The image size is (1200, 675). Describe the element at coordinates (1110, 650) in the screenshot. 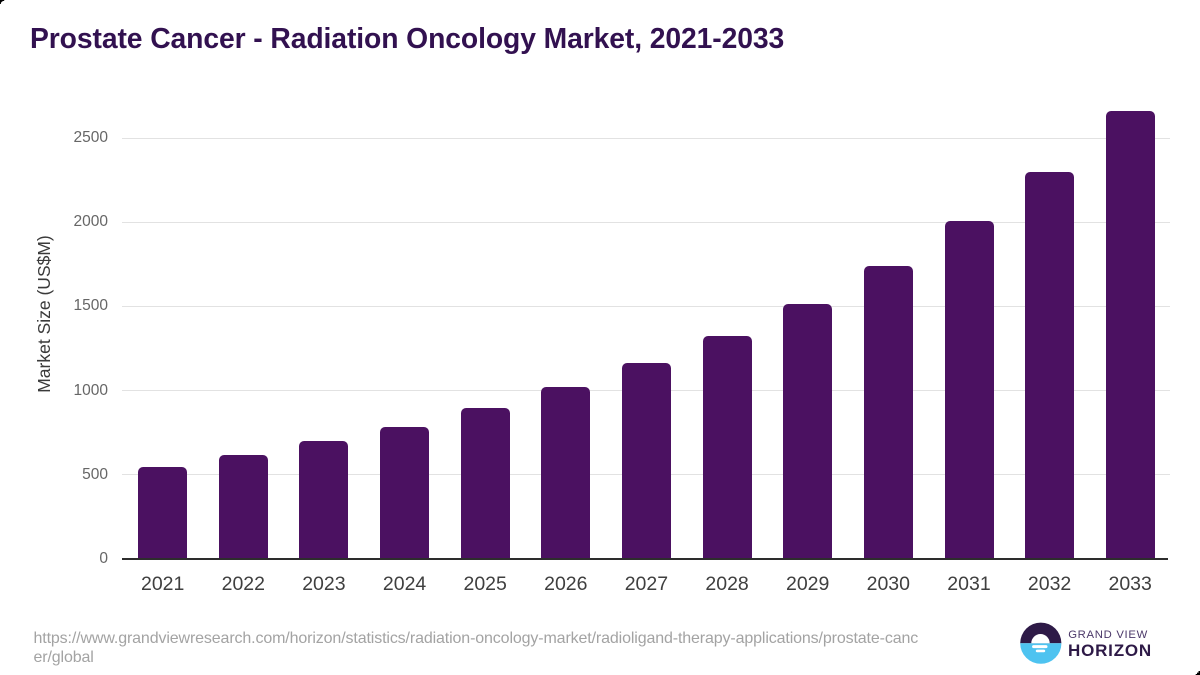

I see `svg-text: HORIZON` at that location.